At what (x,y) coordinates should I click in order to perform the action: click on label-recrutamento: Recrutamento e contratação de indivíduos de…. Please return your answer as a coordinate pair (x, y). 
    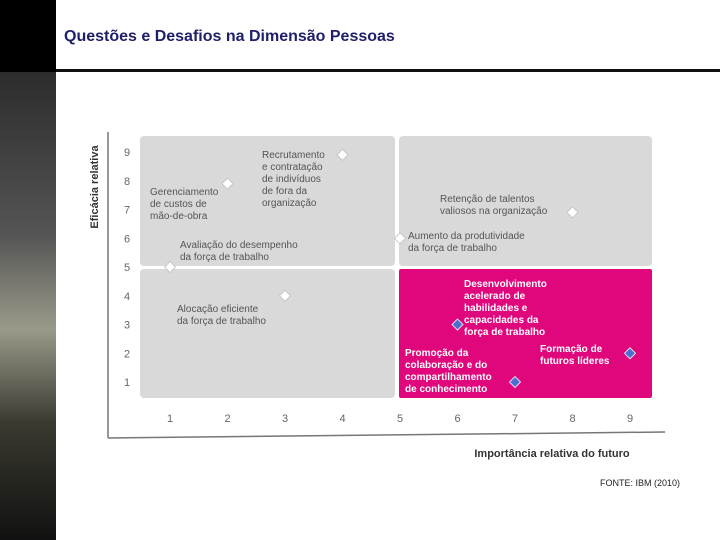
    Looking at the image, I should click on (293, 179).